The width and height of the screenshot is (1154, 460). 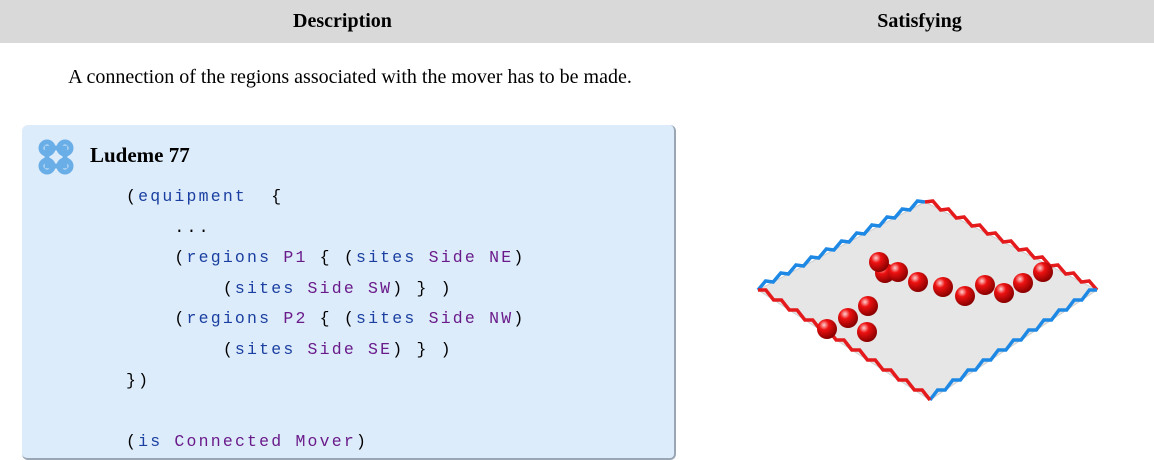 I want to click on header-cell: Satisfying, so click(x=919, y=21).